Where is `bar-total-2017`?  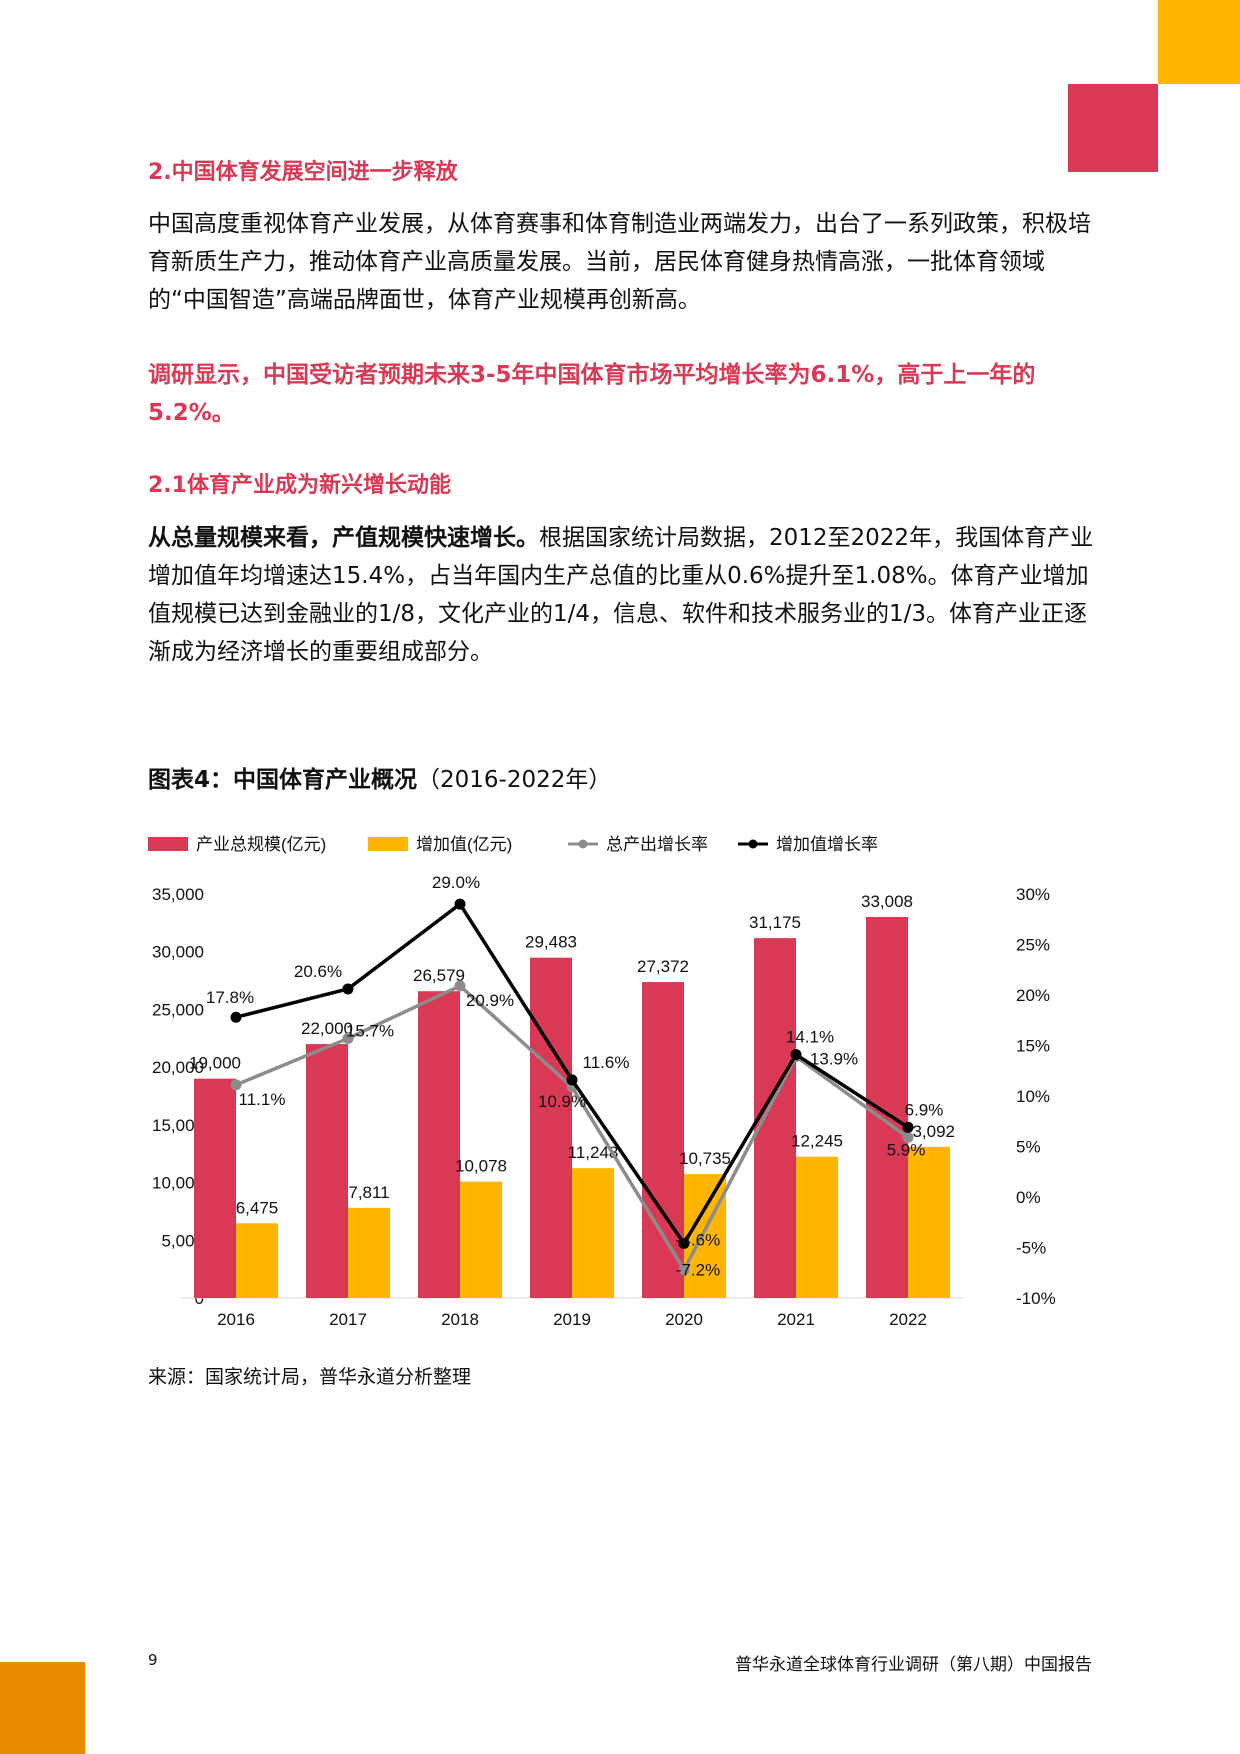 bar-total-2017 is located at coordinates (327, 1171).